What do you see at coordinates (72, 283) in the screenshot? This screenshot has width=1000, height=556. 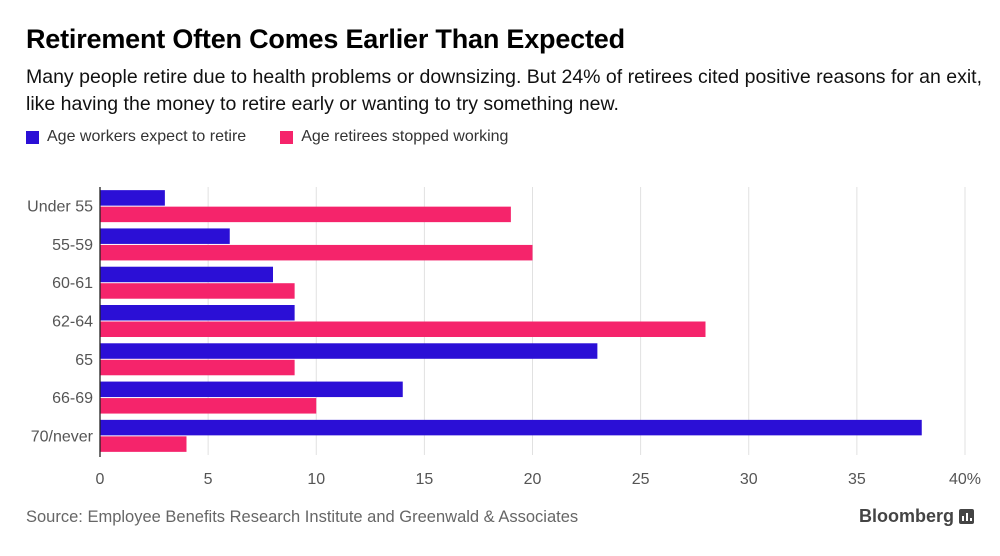 I see `y-category-label: 60-61` at bounding box center [72, 283].